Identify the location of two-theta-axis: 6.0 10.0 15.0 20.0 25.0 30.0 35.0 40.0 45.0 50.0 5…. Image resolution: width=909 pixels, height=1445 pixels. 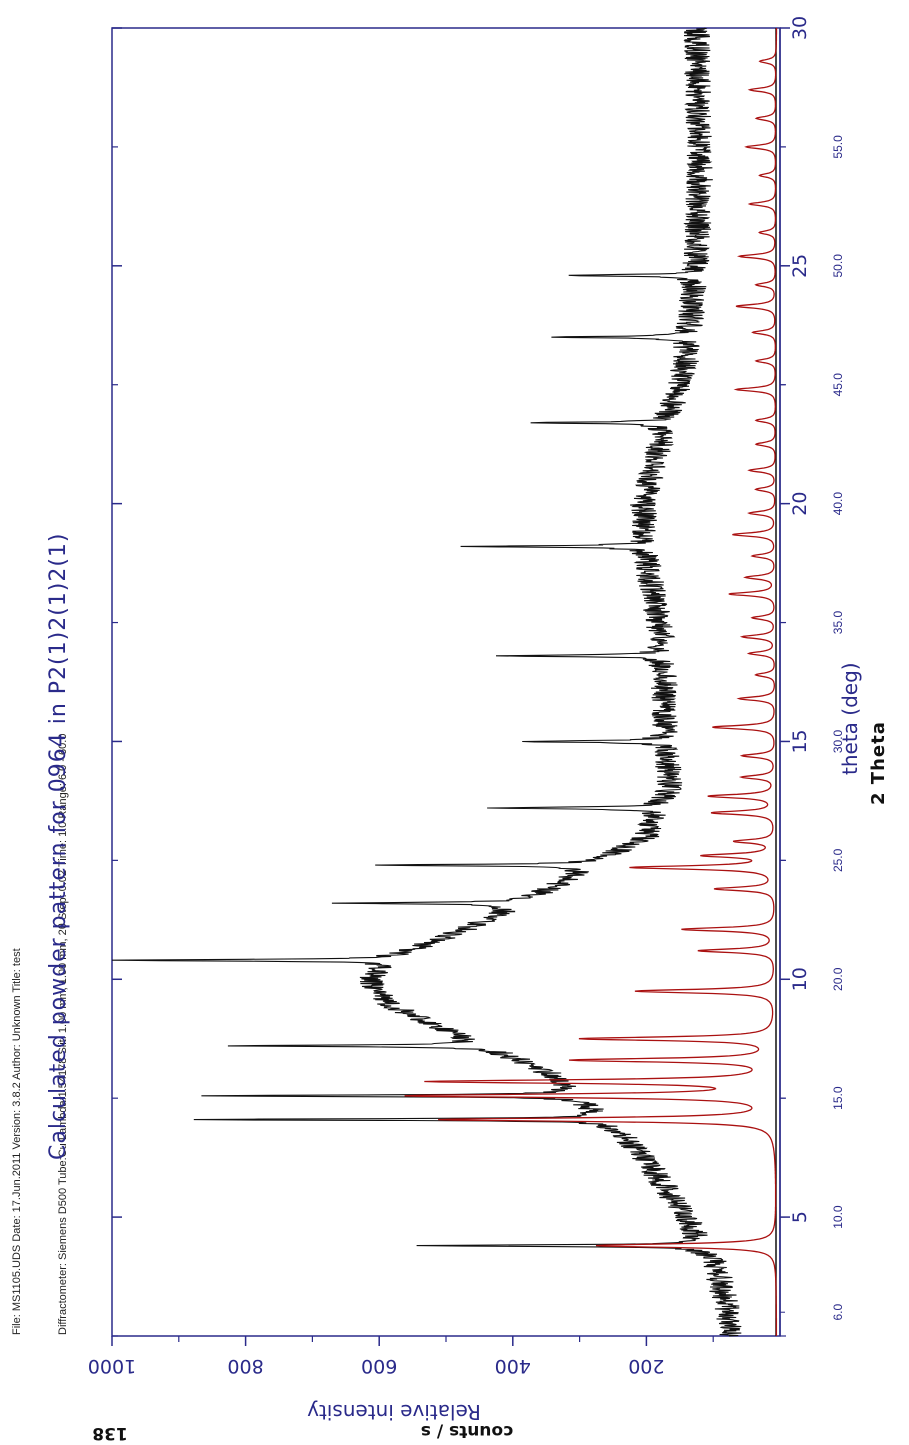
(812, 728).